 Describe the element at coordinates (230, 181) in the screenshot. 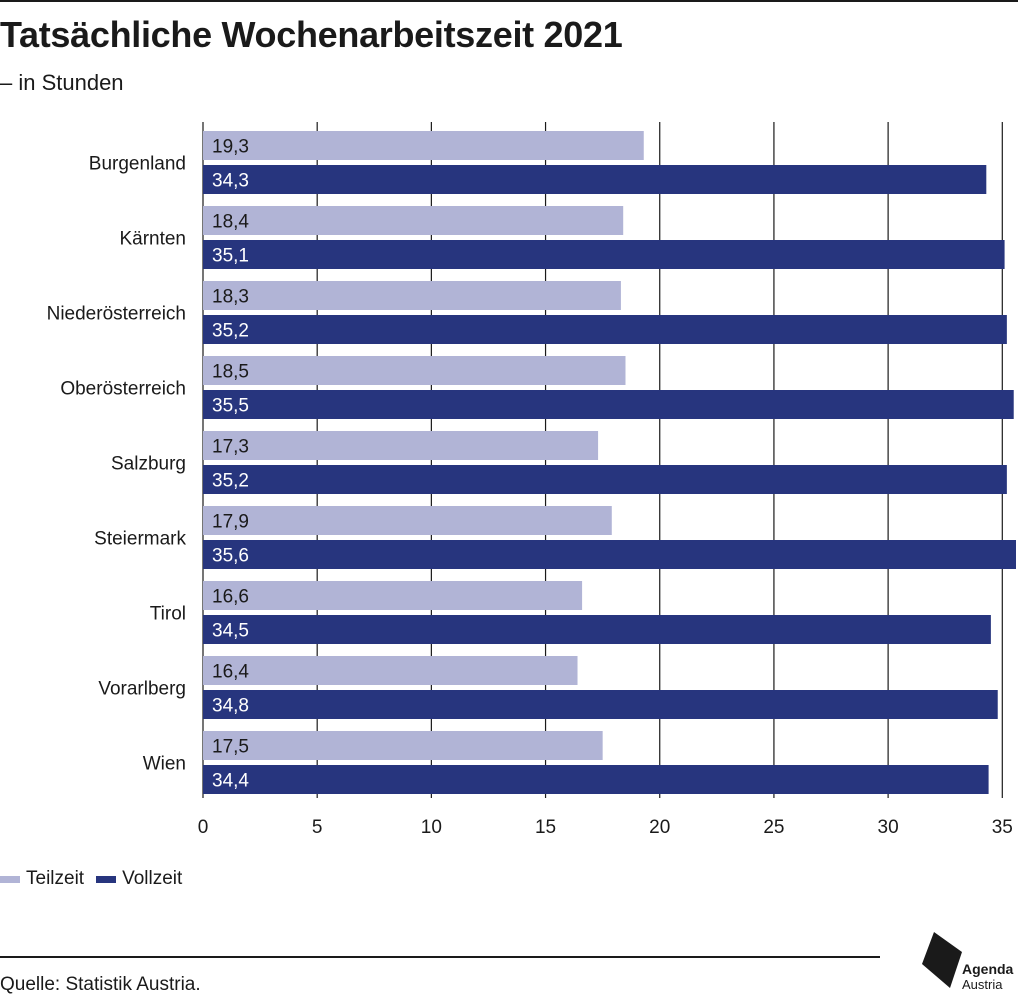

I see `data-label-vollzeit-0: 34,3` at that location.